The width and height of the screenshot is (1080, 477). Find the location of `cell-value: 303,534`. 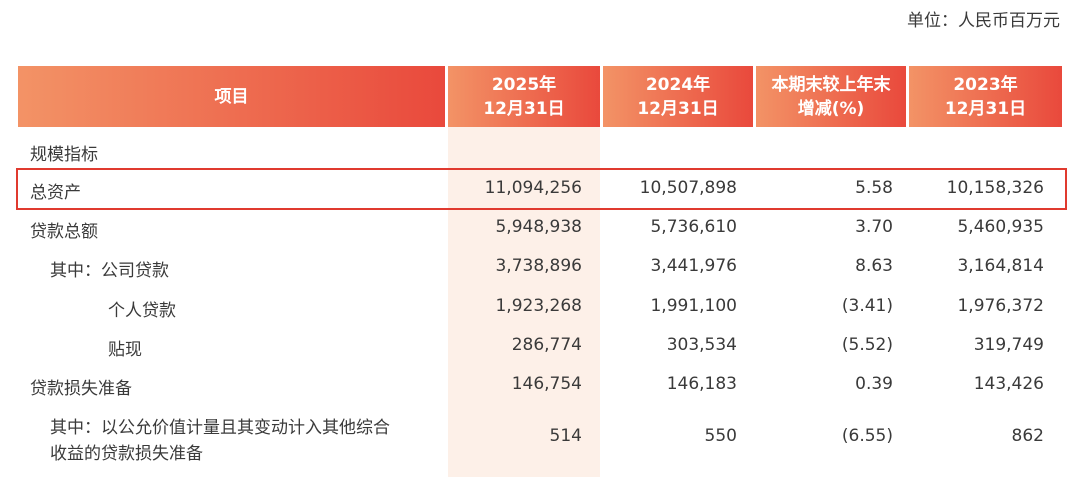

cell-value: 303,534 is located at coordinates (701, 345).